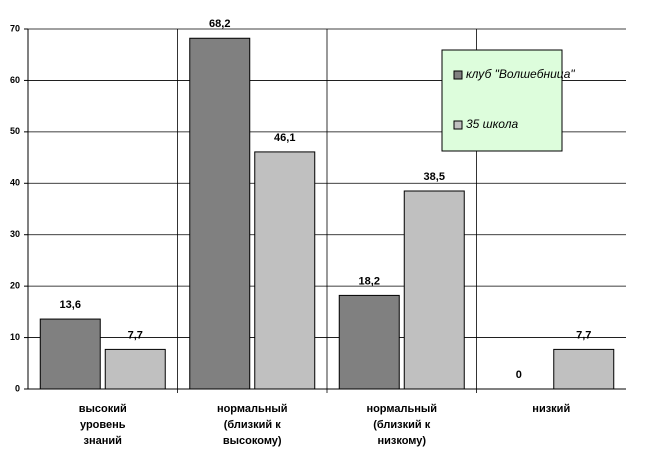 The height and width of the screenshot is (463, 654). I want to click on data-label: 18,2, so click(369, 281).